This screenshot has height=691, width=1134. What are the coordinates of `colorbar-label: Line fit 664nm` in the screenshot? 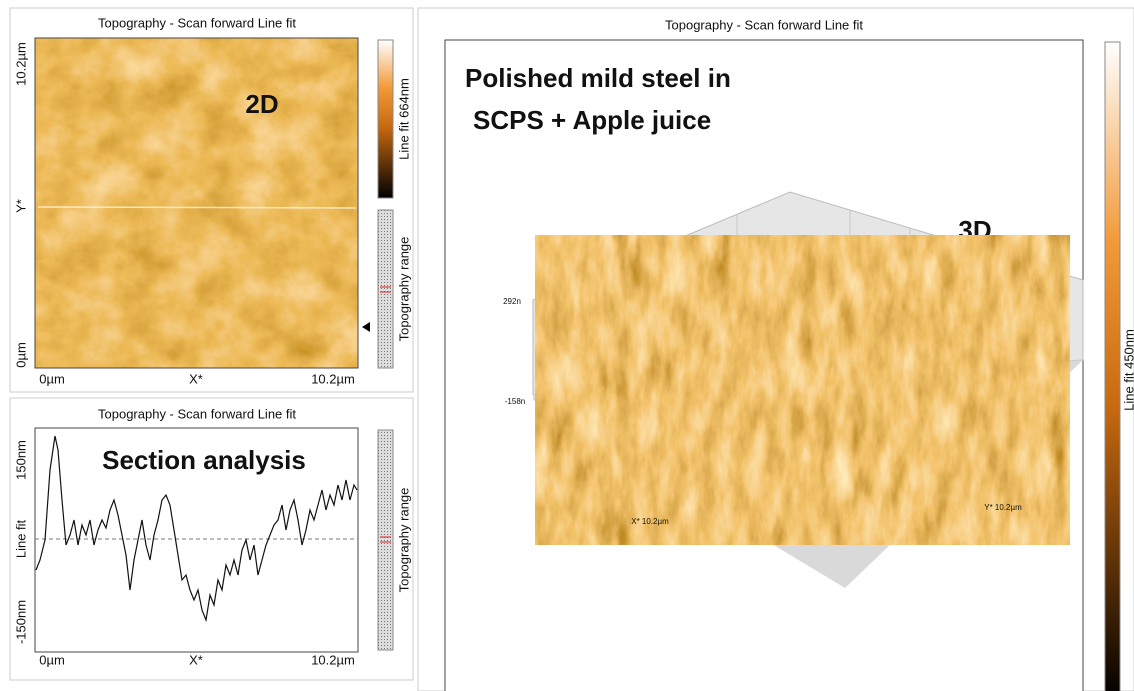 It's located at (403, 119).